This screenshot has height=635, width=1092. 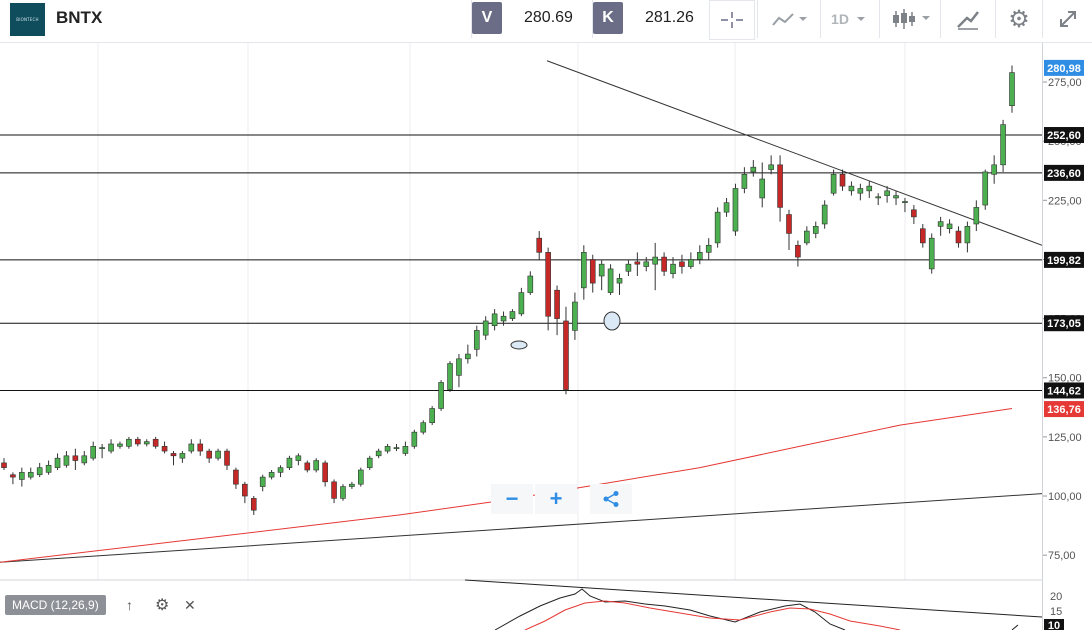 I want to click on level-price-badge-text: 236,60, so click(x=1064, y=174).